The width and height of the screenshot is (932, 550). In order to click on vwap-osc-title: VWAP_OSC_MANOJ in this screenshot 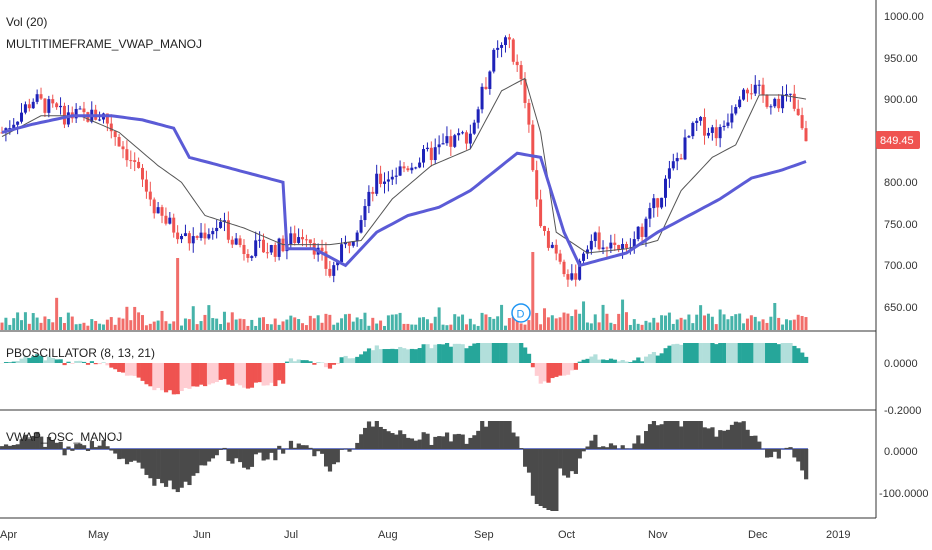, I will do `click(64, 437)`.